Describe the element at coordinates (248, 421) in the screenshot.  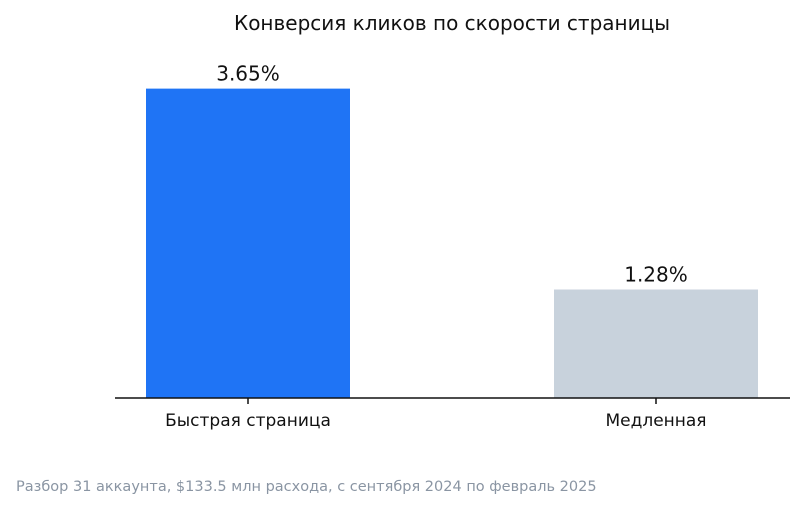
I see `x-tick-label-1: Быстрая страница` at that location.